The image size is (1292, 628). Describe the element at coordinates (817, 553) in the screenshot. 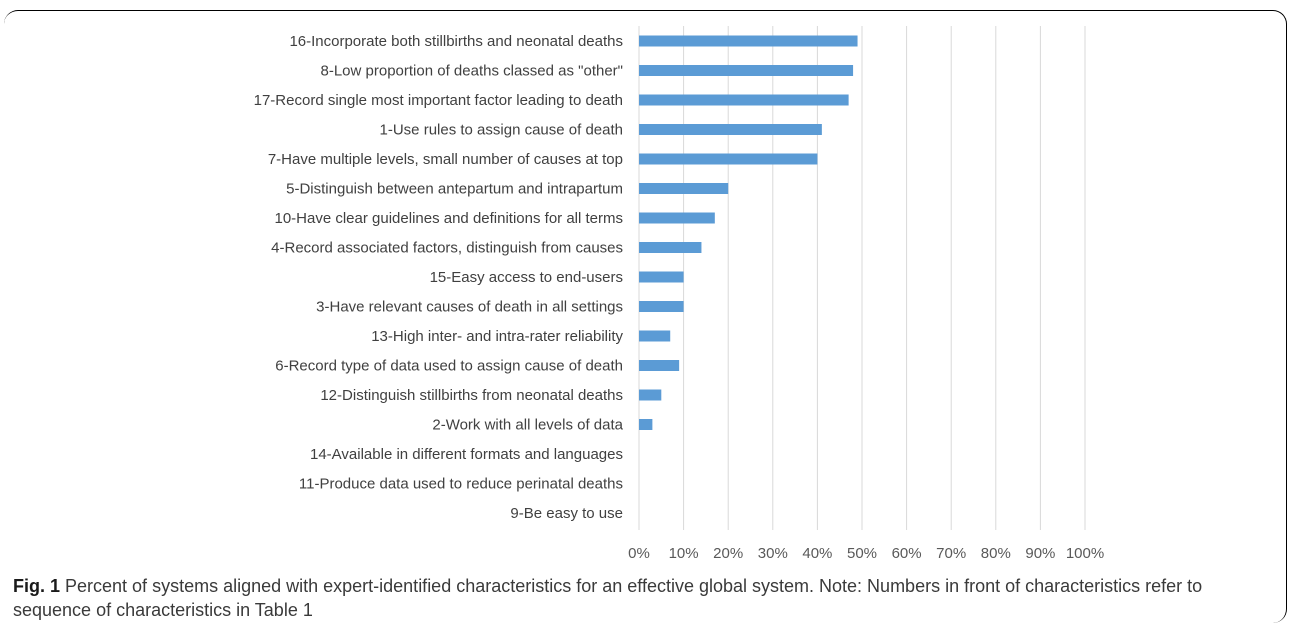

I see `x-tick-label: 40%` at that location.